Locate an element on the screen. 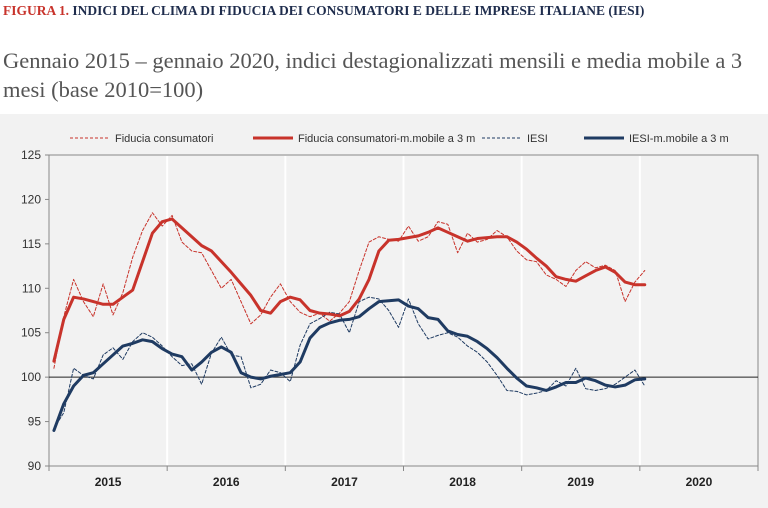 Image resolution: width=768 pixels, height=508 pixels. legend-label-0: Fiducia consumatori is located at coordinates (164, 139).